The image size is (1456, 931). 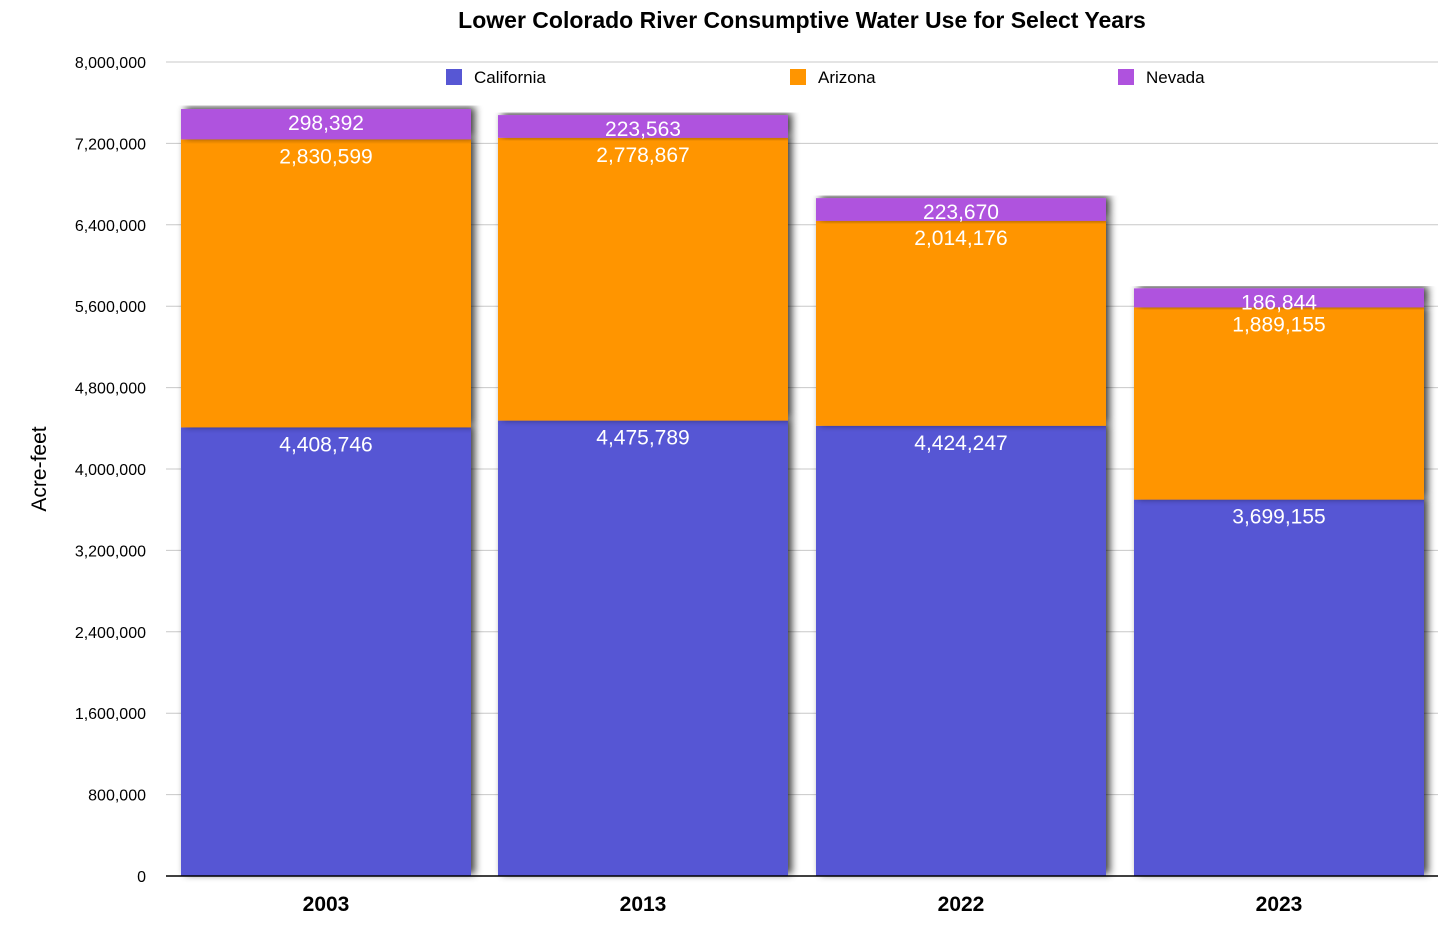 What do you see at coordinates (454, 77) in the screenshot?
I see `legend-swatch-california` at bounding box center [454, 77].